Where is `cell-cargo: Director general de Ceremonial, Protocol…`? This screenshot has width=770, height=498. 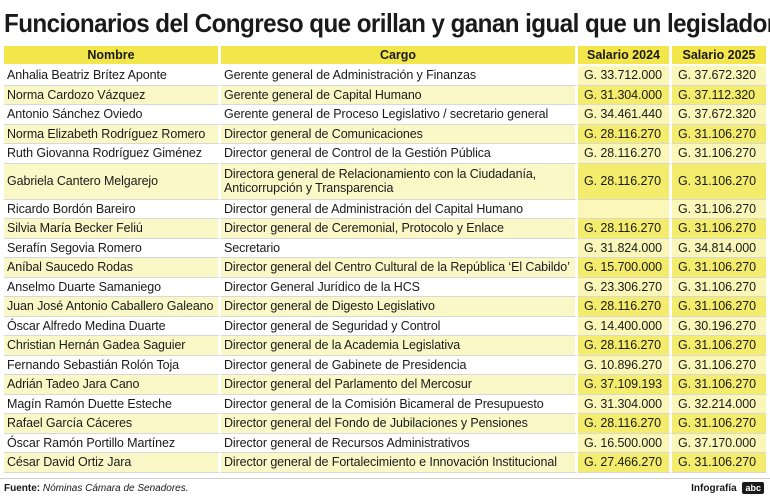
cell-cargo: Director general de Ceremonial, Protocol… is located at coordinates (399, 229).